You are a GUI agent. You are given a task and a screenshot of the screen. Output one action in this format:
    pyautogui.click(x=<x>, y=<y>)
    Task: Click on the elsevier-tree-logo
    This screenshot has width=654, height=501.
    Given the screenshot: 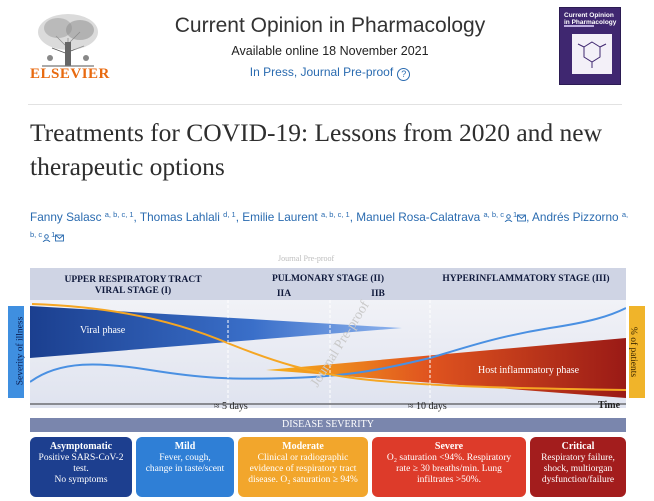 What is the action you would take?
    pyautogui.click(x=68, y=48)
    